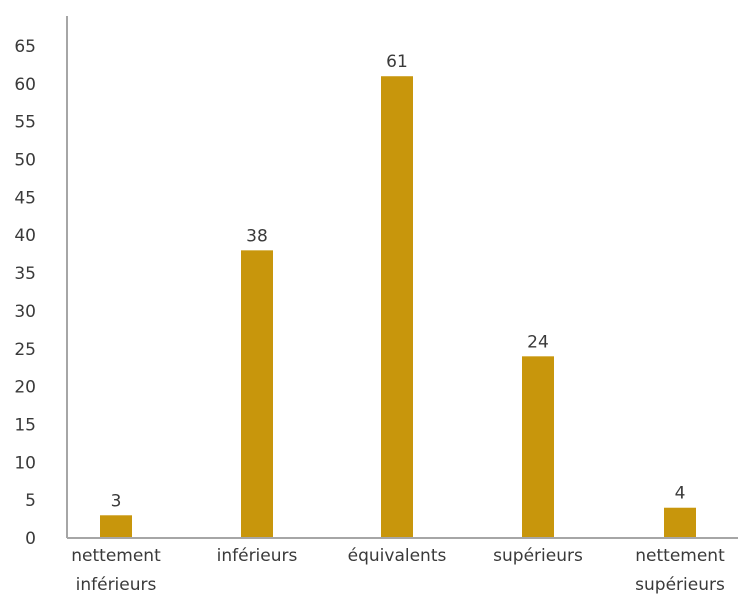  I want to click on y-tick-label: 65, so click(25, 47).